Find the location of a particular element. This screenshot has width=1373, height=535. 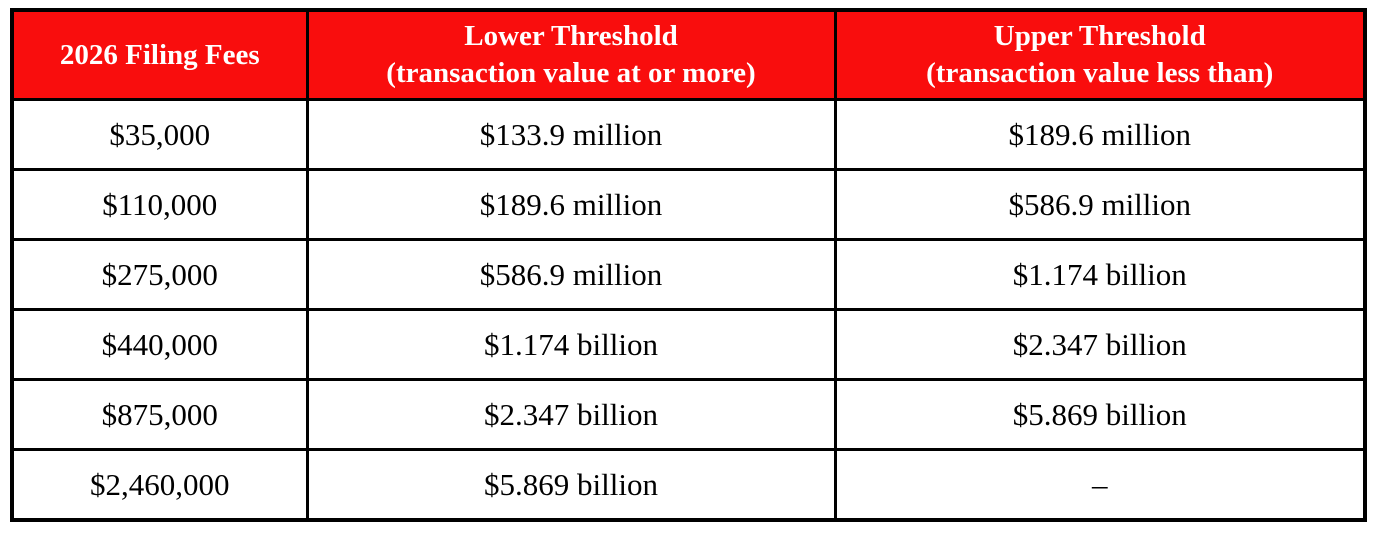

lower-threshold-cell: $189.6 million is located at coordinates (571, 204).